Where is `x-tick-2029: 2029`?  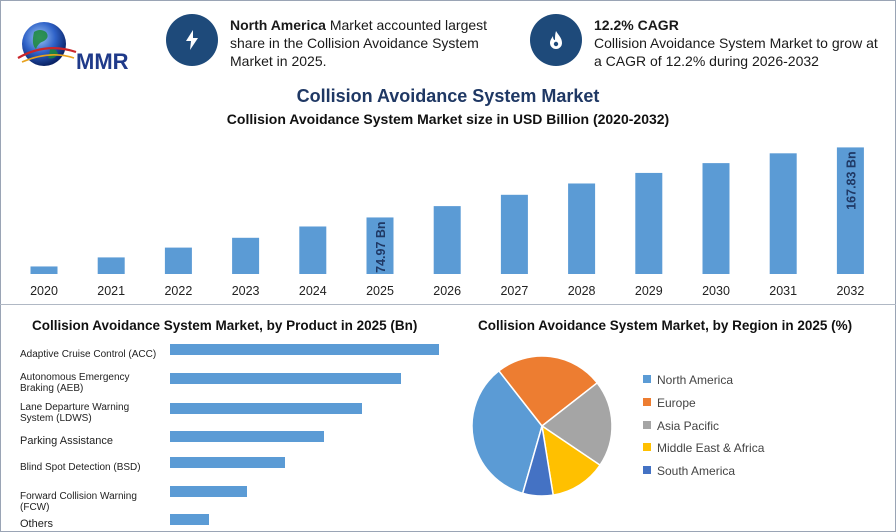 x-tick-2029: 2029 is located at coordinates (649, 291).